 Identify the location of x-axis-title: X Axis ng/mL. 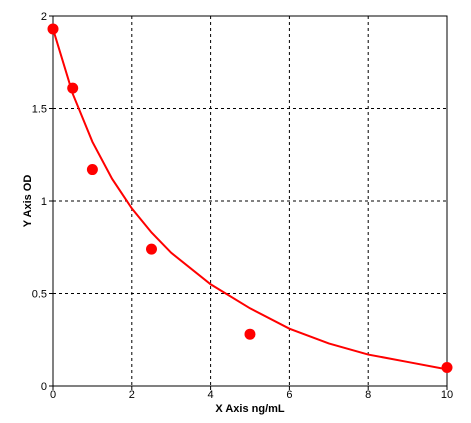
(250, 409).